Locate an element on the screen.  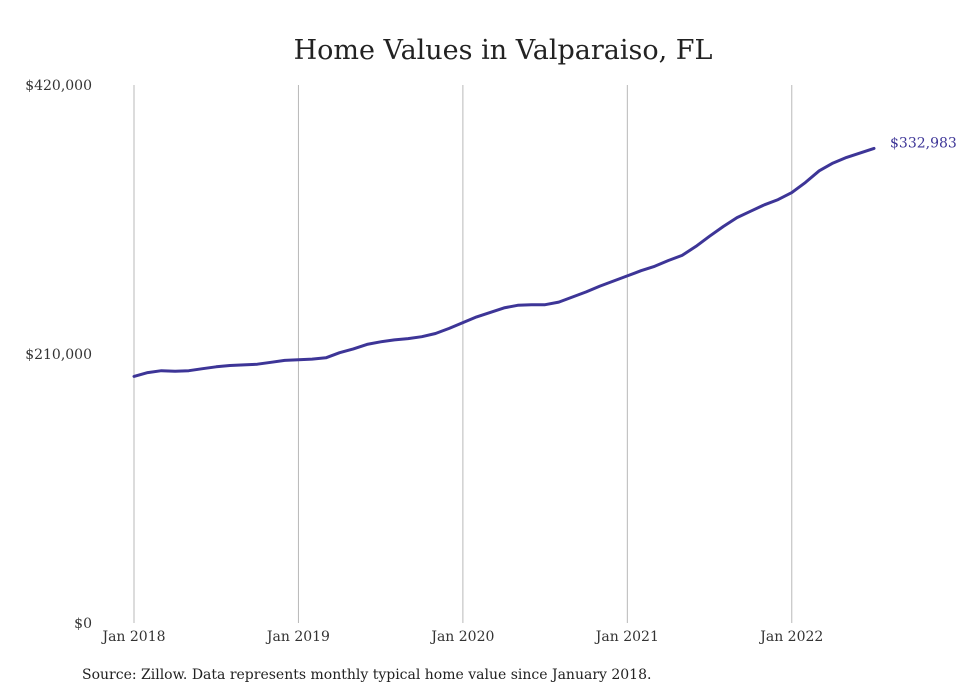
x-tick-label: Jan 2021 is located at coordinates (626, 637).